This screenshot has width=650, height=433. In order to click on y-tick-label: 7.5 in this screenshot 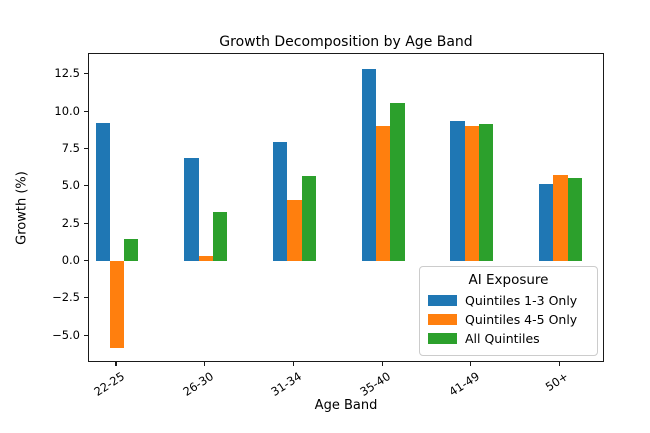, I will do `click(70, 148)`.